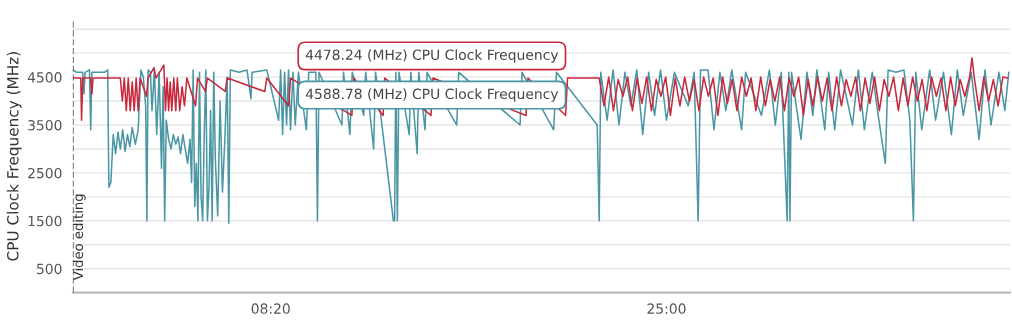  Describe the element at coordinates (44, 77) in the screenshot. I see `y-tick-label: 4500` at that location.